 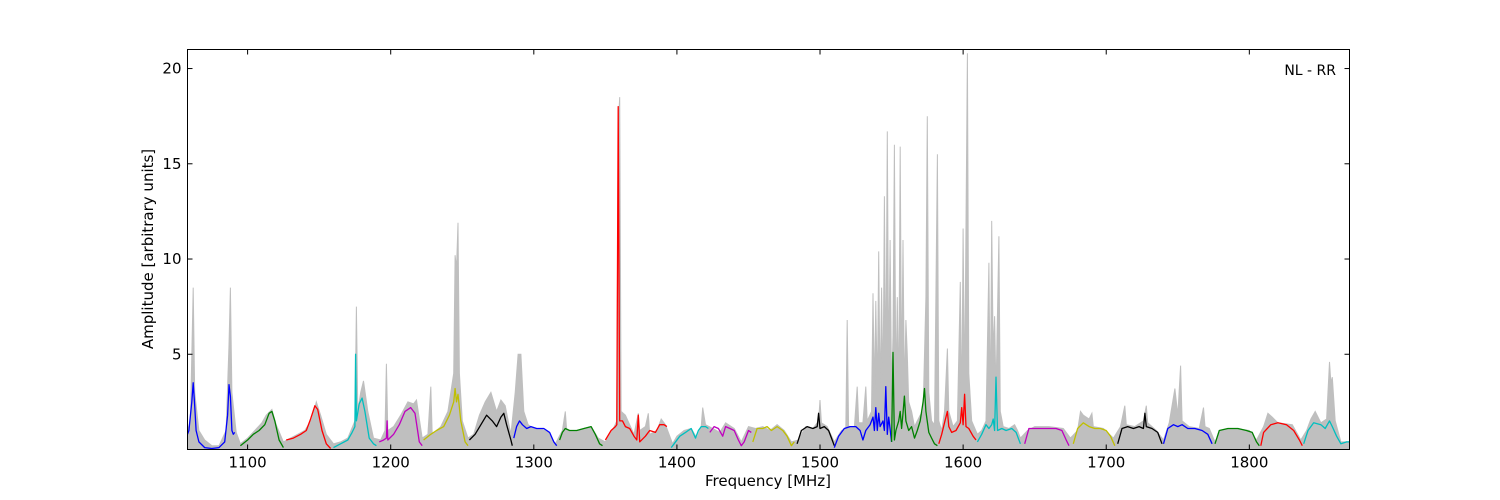 I want to click on x-tick-label: 1300, so click(x=534, y=463).